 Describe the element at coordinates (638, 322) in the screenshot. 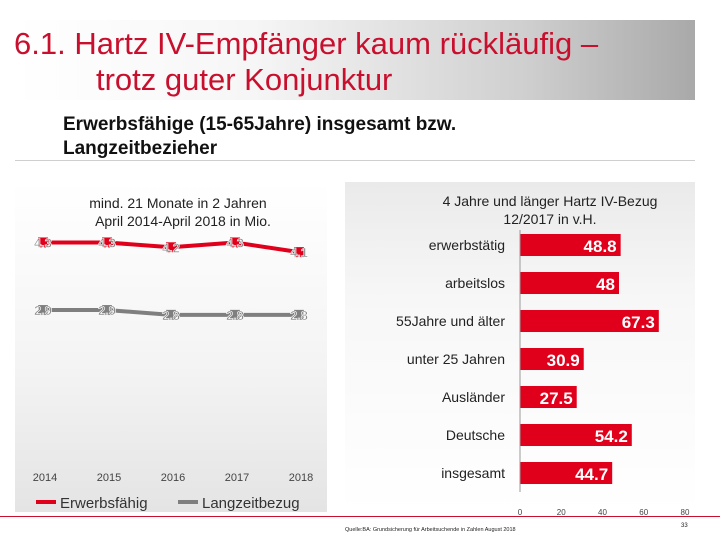

I see `bar-value-label: 67.3` at that location.